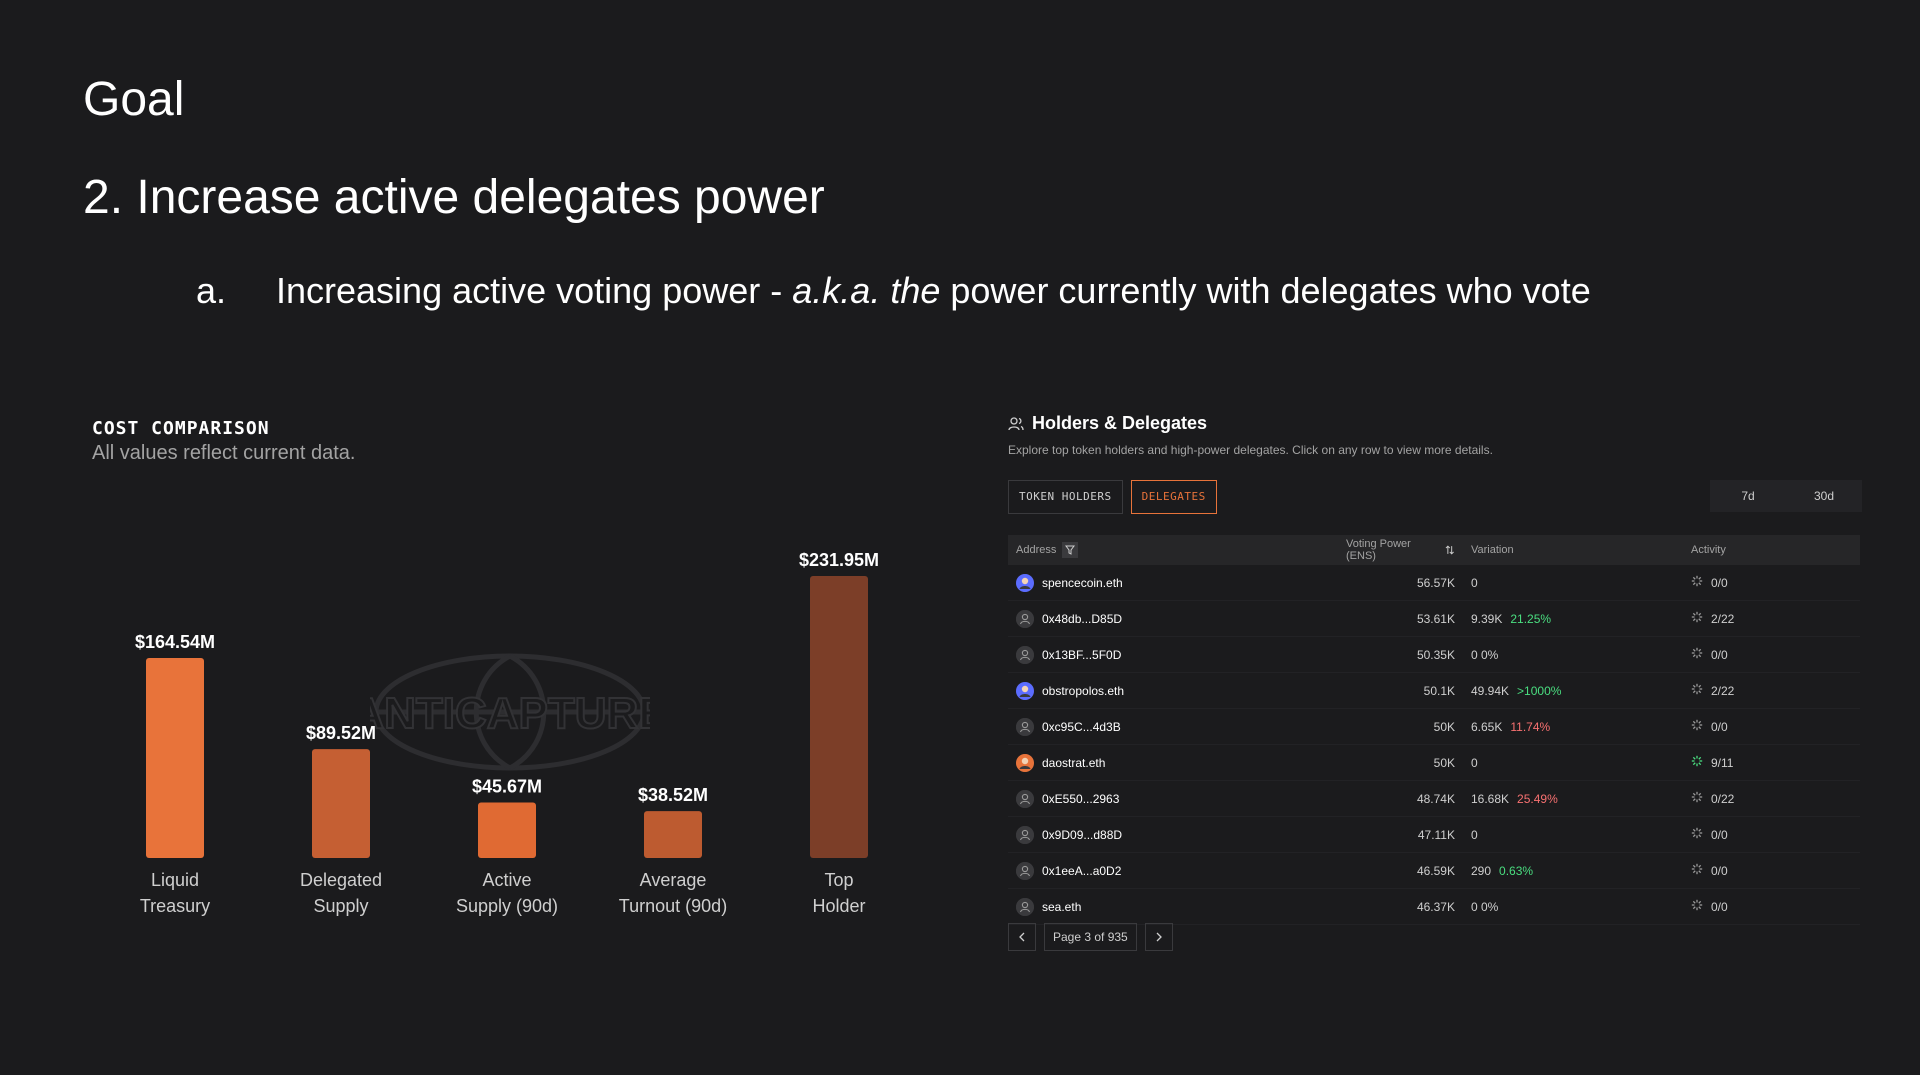  I want to click on table-row: 0xE550...2963 48.74K 16.68K 25.49% 0/22, so click(1434, 799).